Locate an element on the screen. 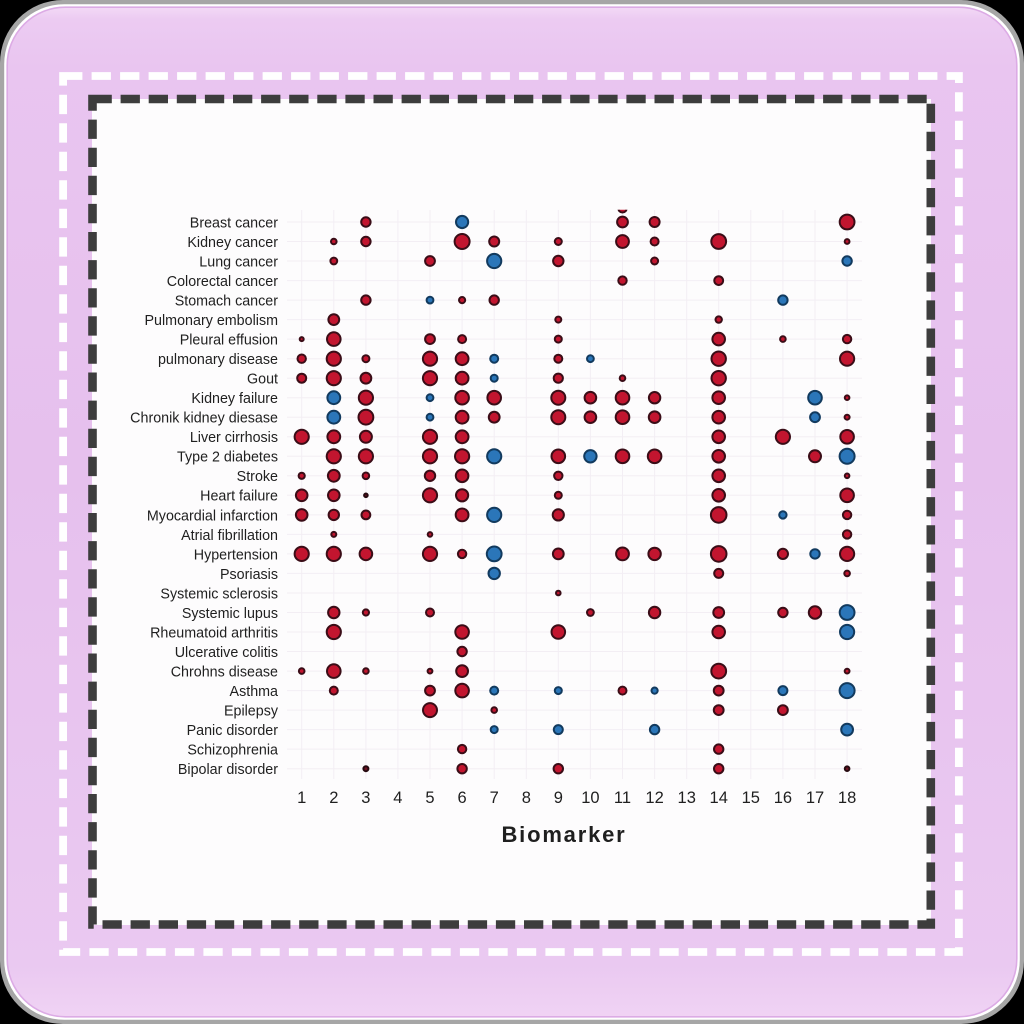  svg-text: Myocardial infarction is located at coordinates (212, 516).